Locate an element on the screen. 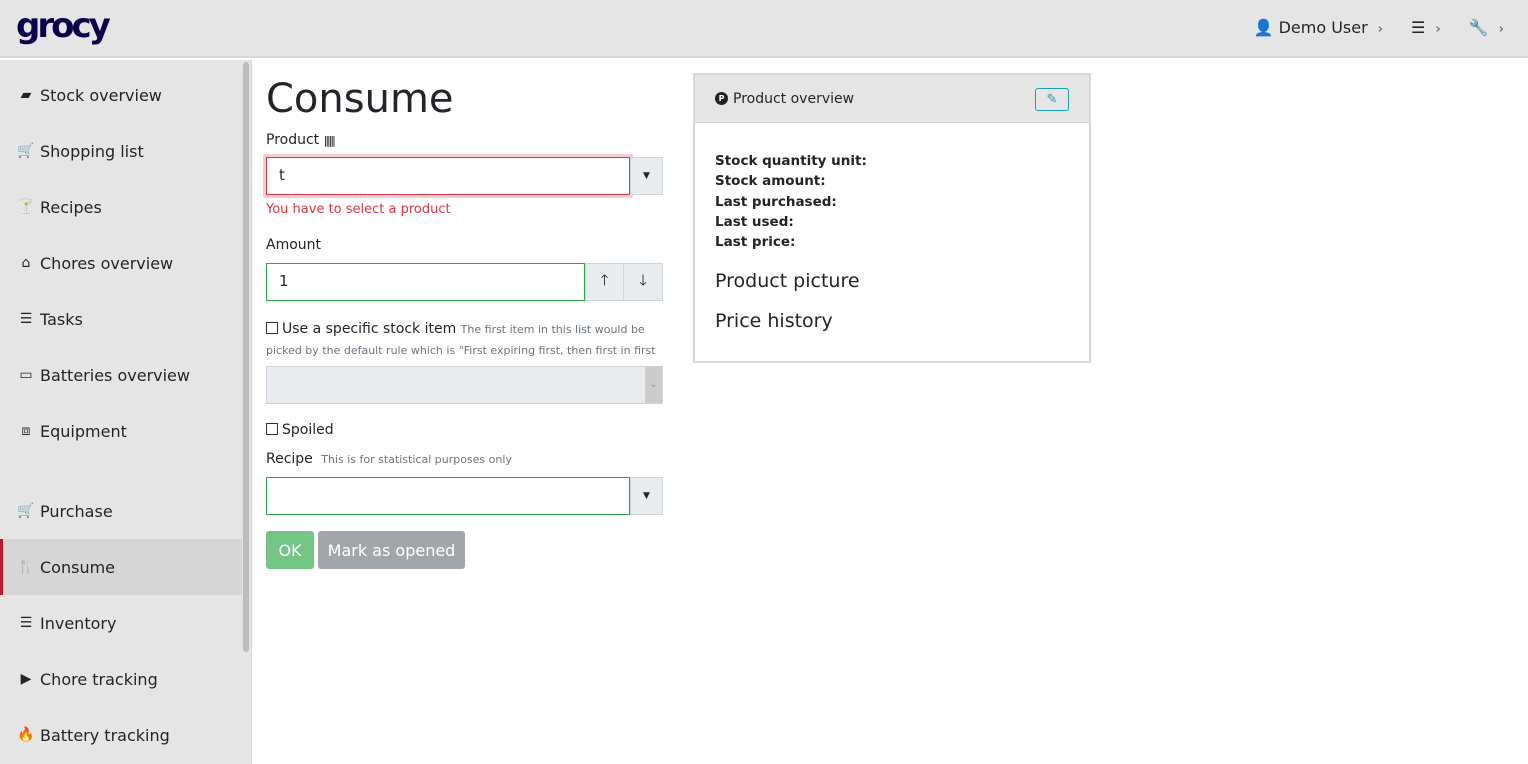  sidebar-item-label: Batteries overview is located at coordinates (115, 375).